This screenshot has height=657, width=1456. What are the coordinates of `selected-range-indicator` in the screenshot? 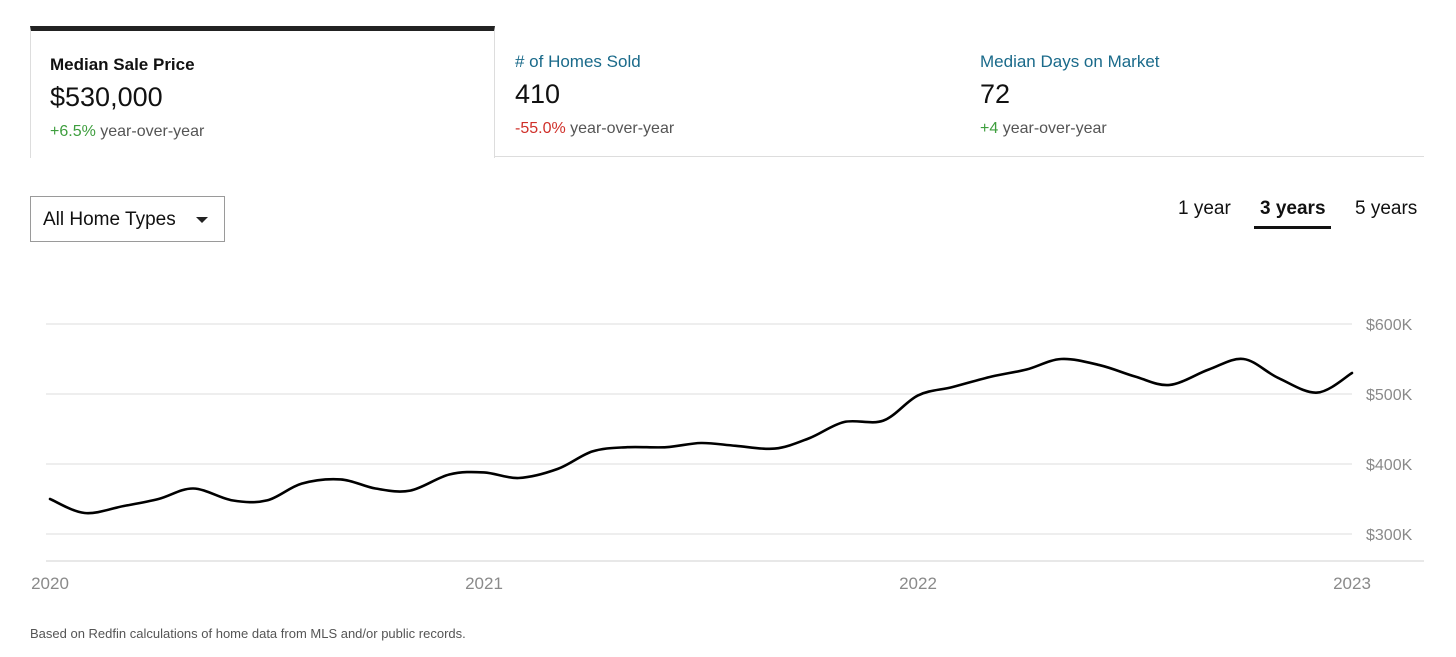 It's located at (1292, 227).